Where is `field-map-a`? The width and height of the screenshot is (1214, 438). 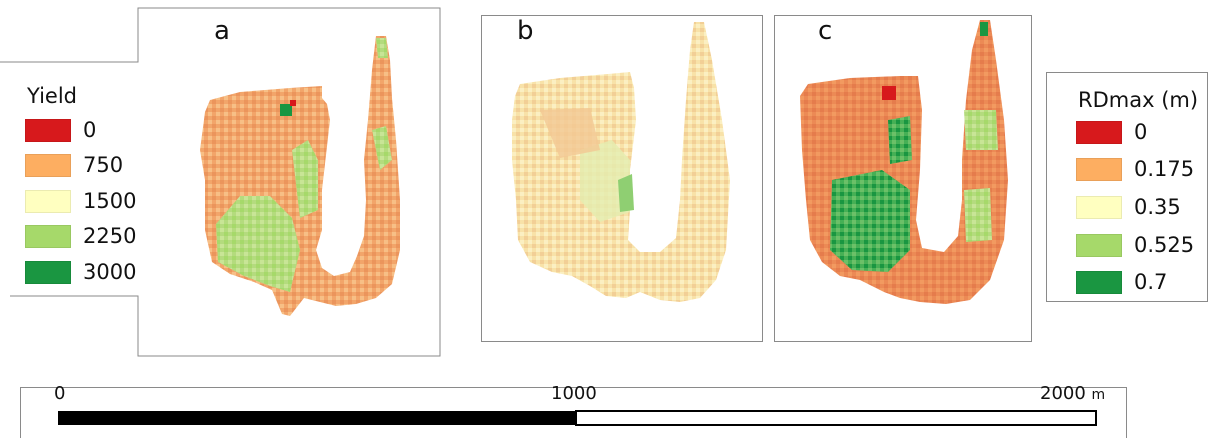
field-map-a is located at coordinates (300, 176).